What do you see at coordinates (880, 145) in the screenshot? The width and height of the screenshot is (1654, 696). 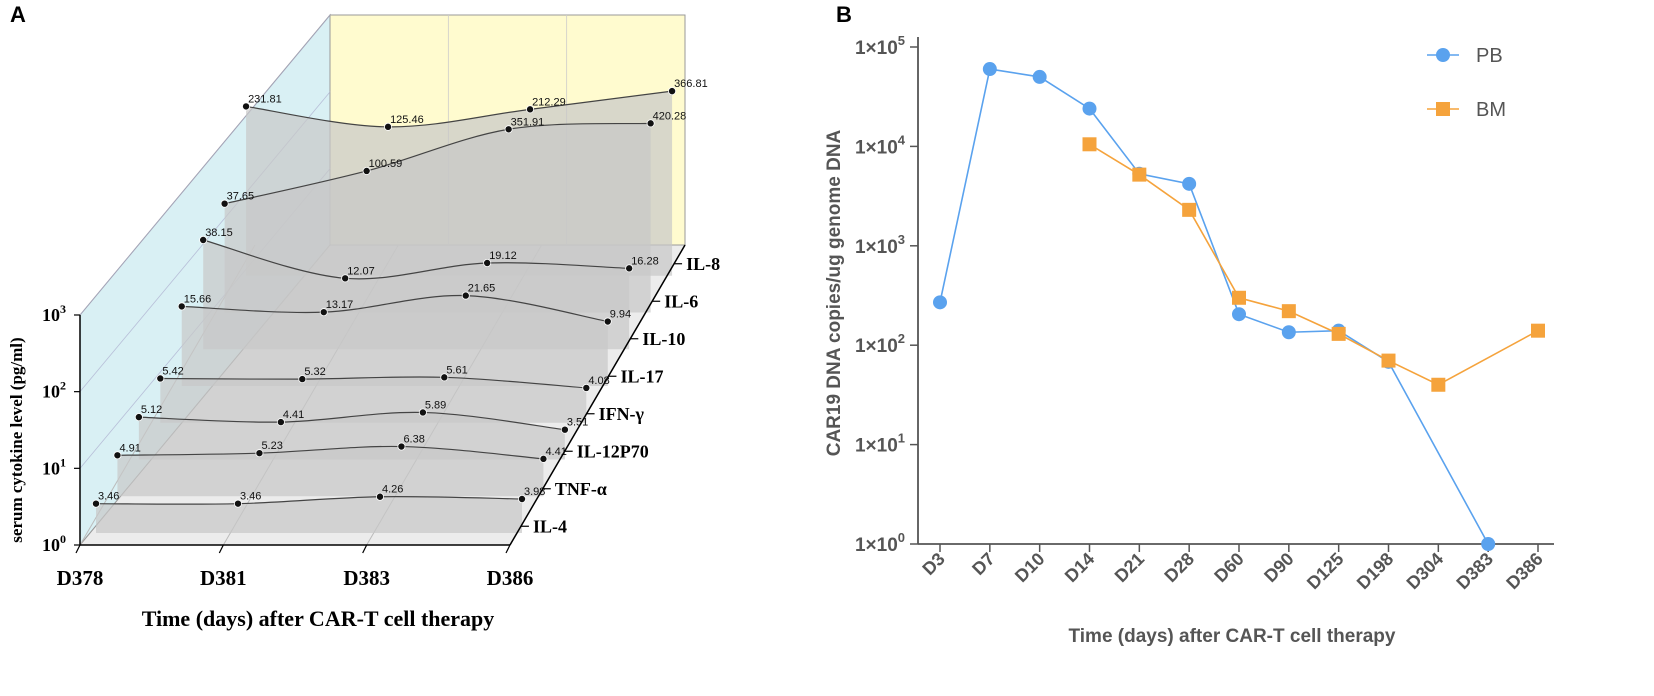 I see `chart-b-y-tick-label: 1×10⁴` at bounding box center [880, 145].